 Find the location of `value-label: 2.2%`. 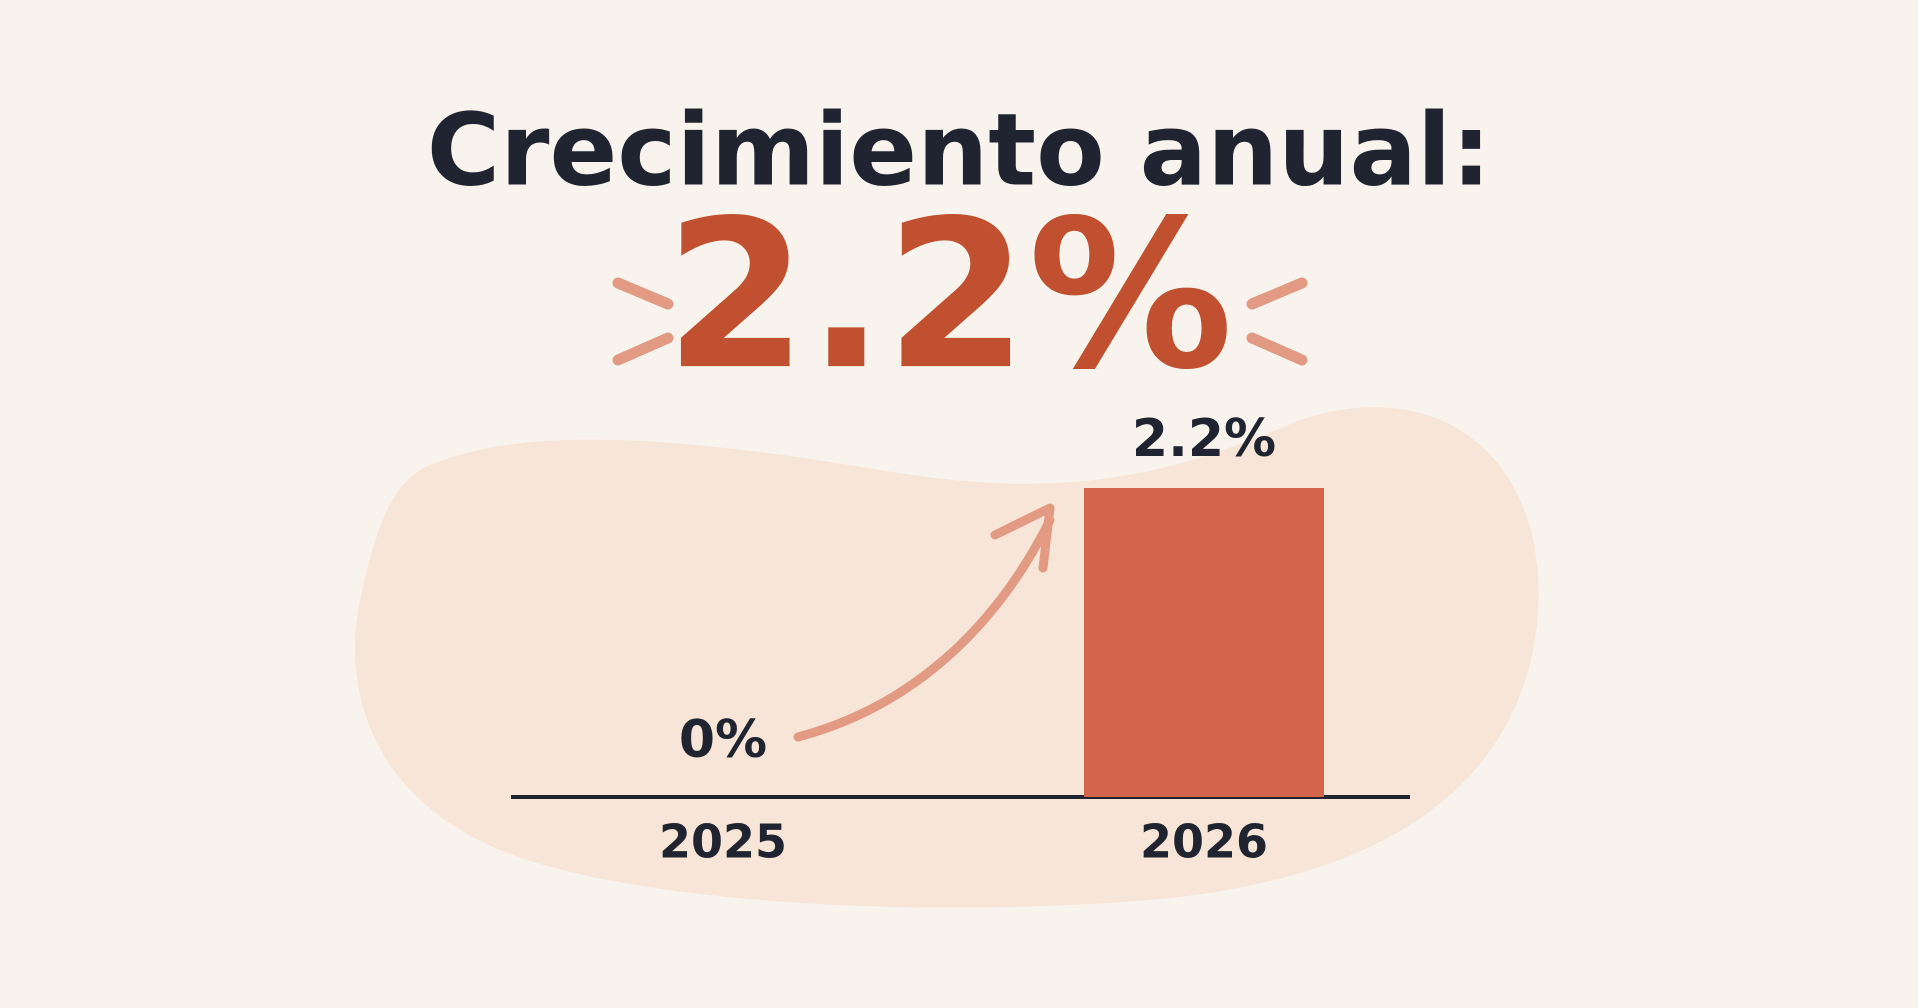

value-label: 2.2% is located at coordinates (1204, 439).